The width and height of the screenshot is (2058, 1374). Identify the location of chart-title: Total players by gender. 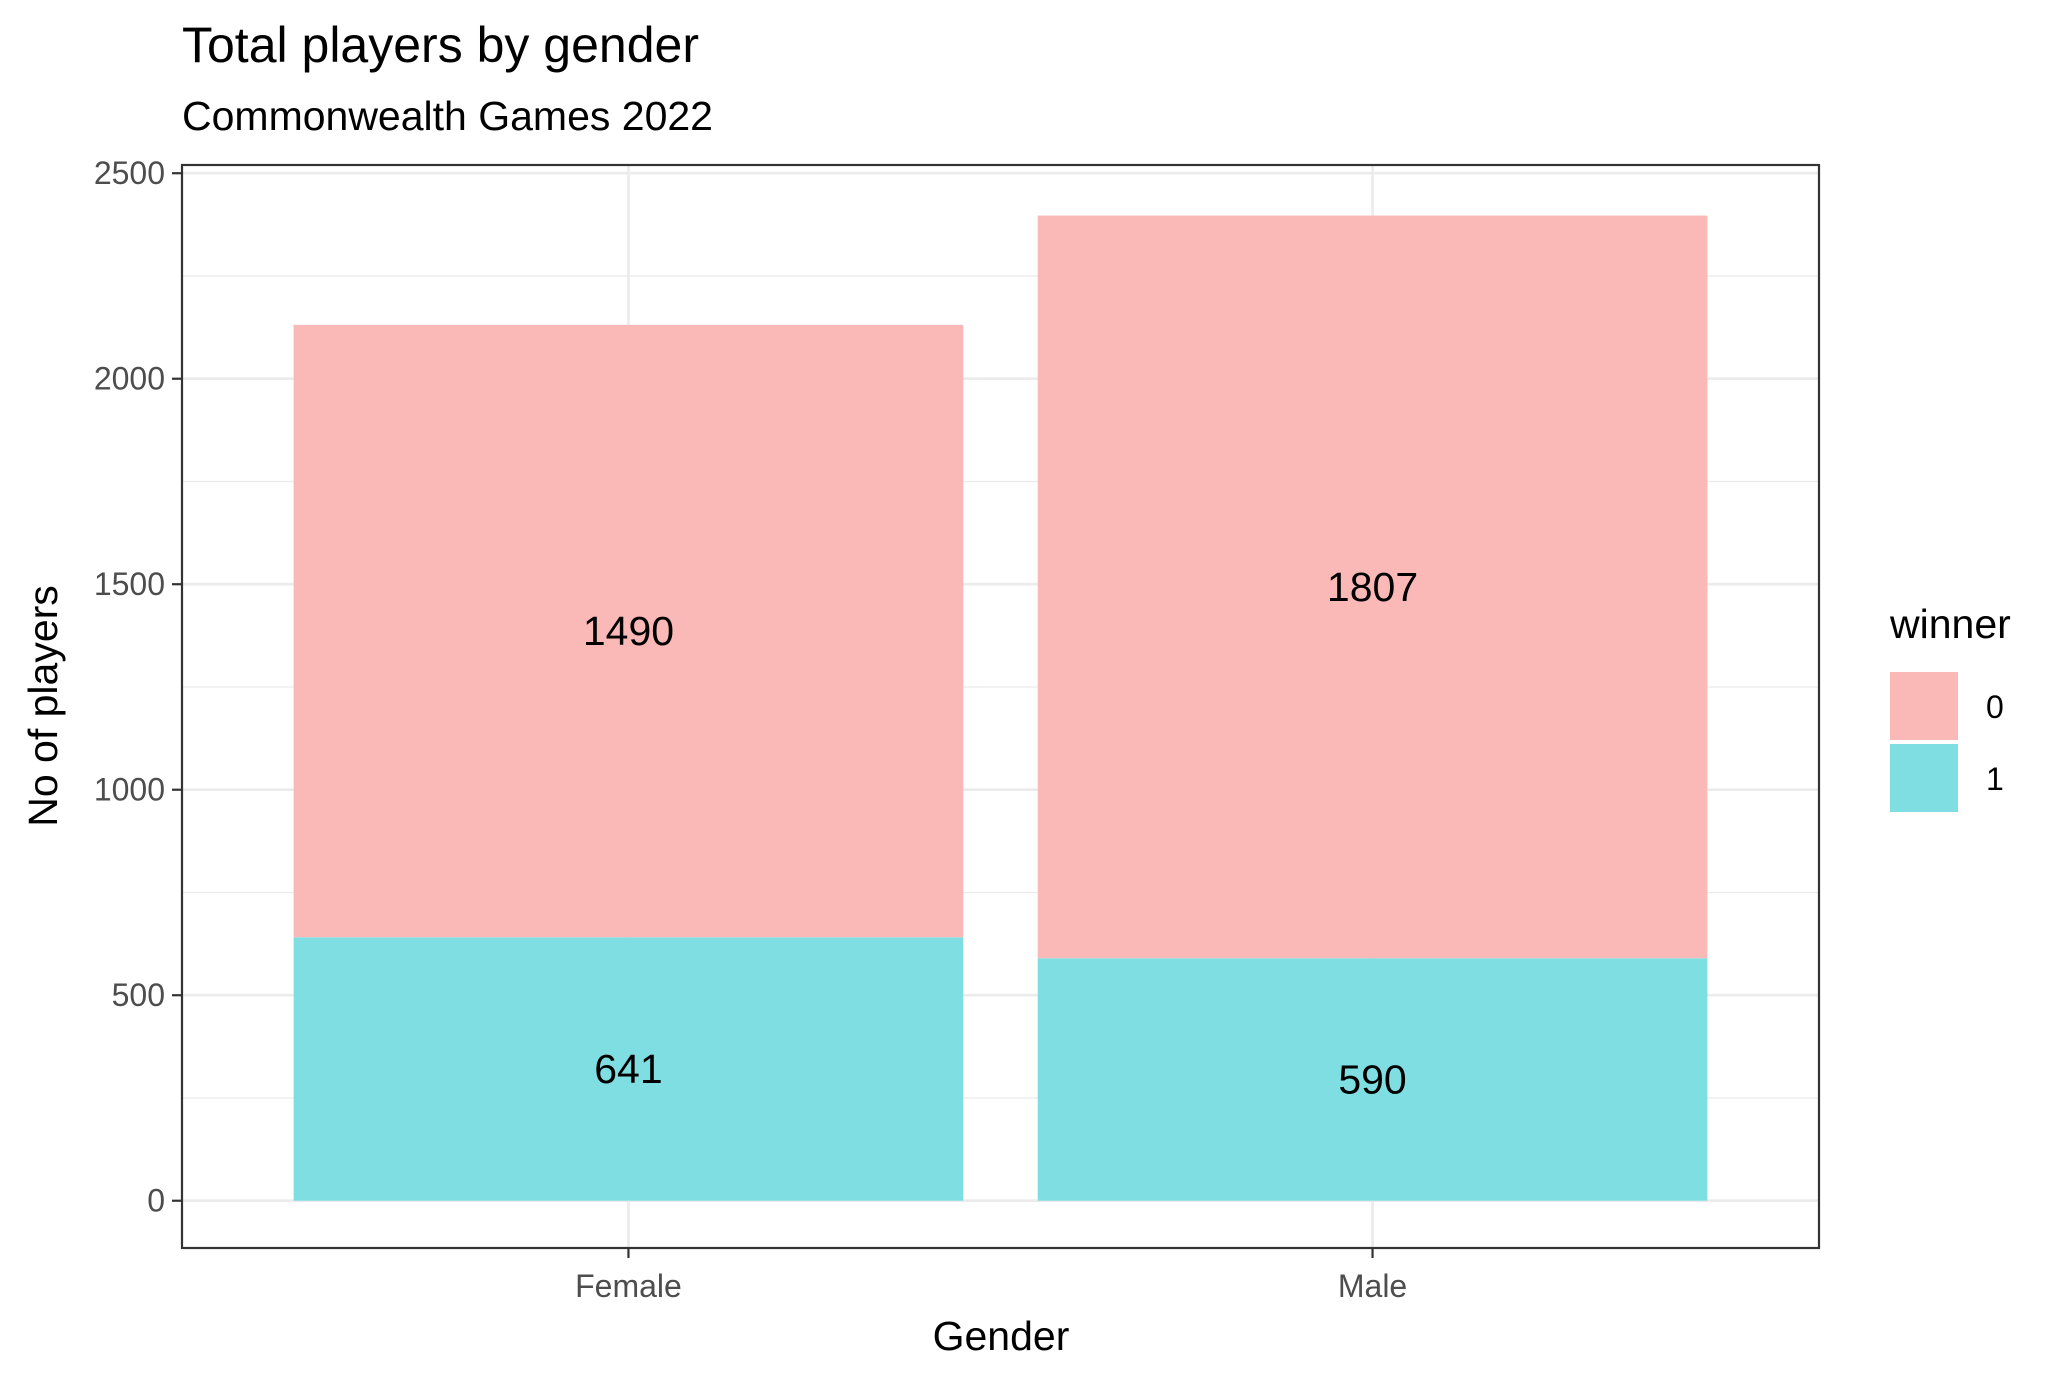
(440, 45).